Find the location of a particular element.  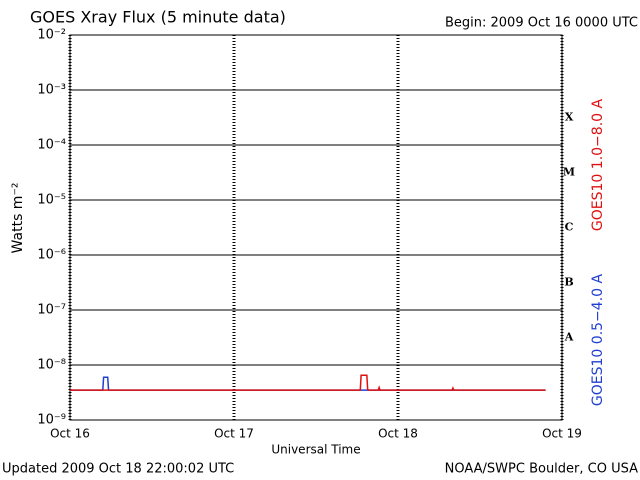

x-tick-label: Oct 17 is located at coordinates (234, 434).